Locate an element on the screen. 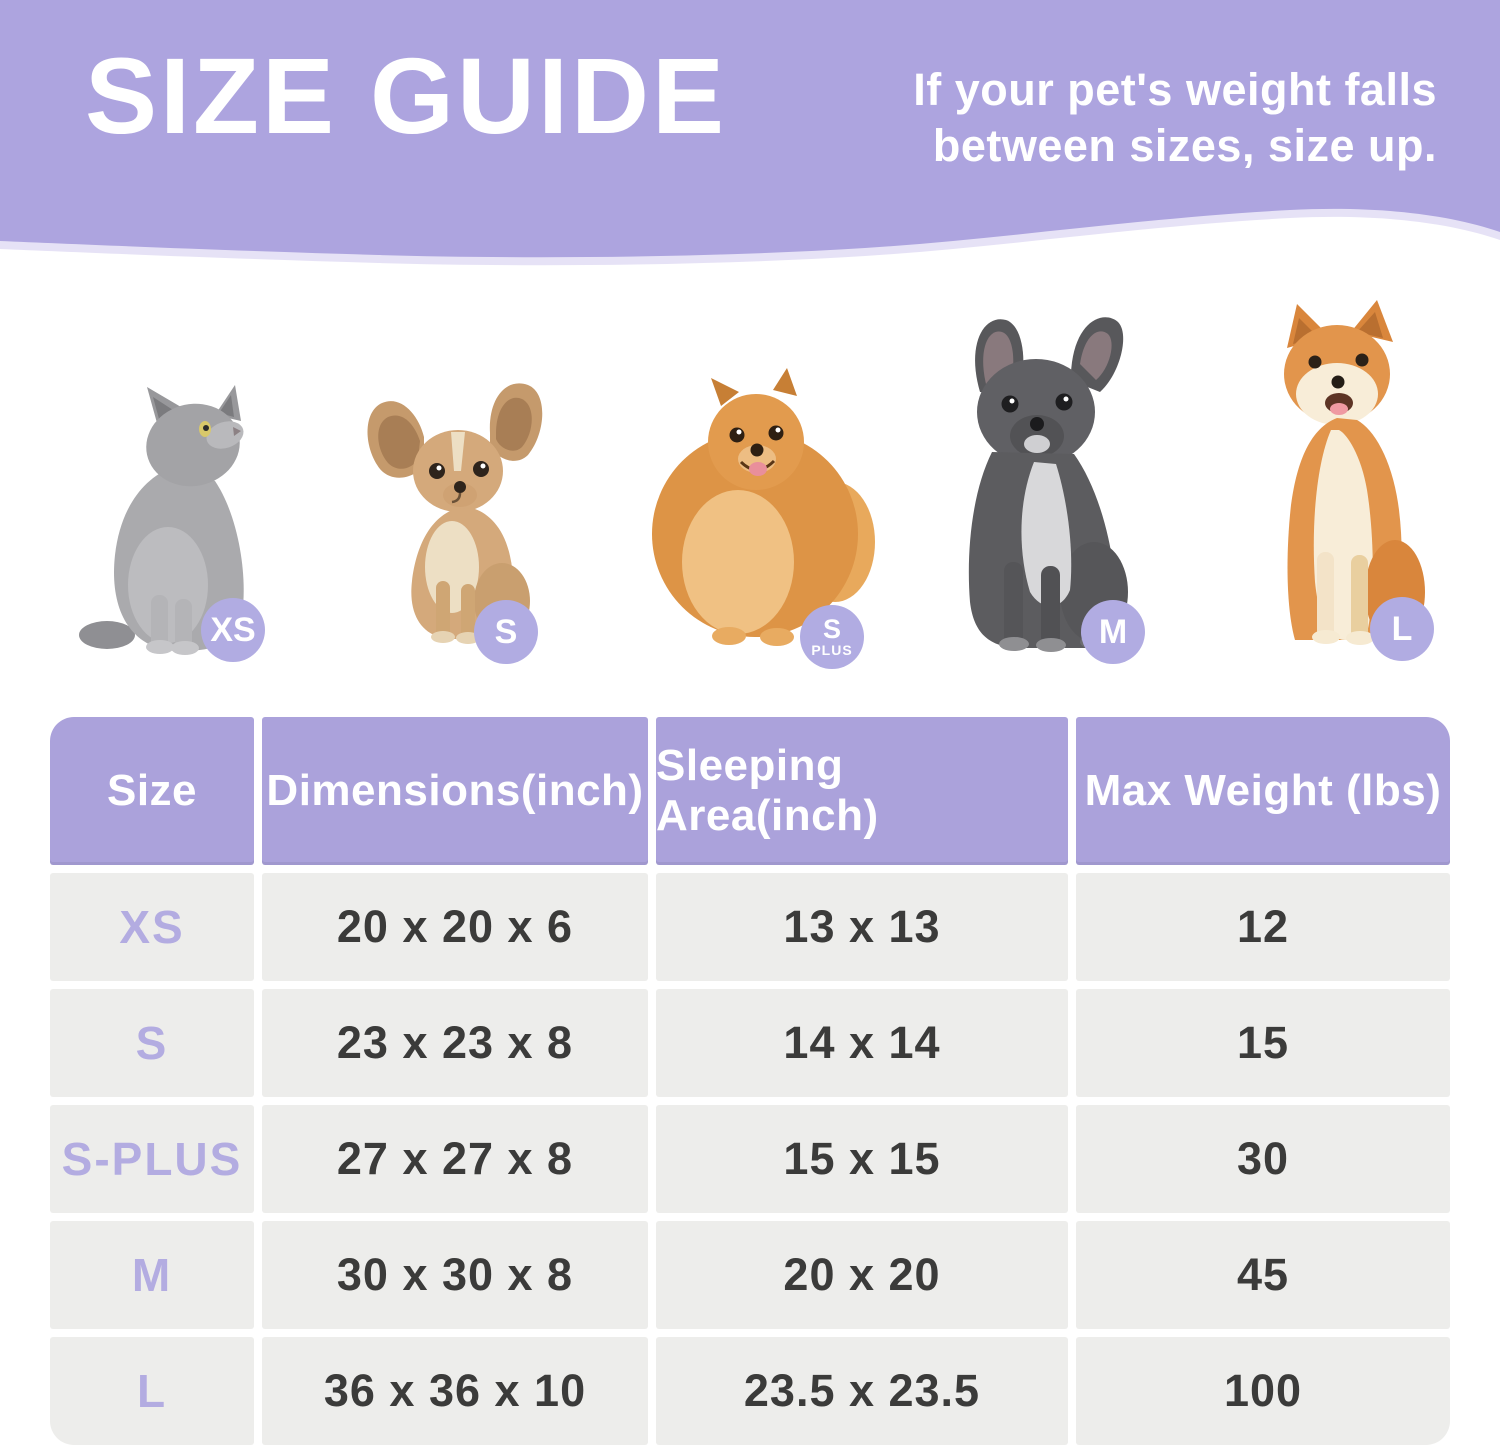 The image size is (1500, 1450). page-title: SIZE GUIDE is located at coordinates (406, 95).